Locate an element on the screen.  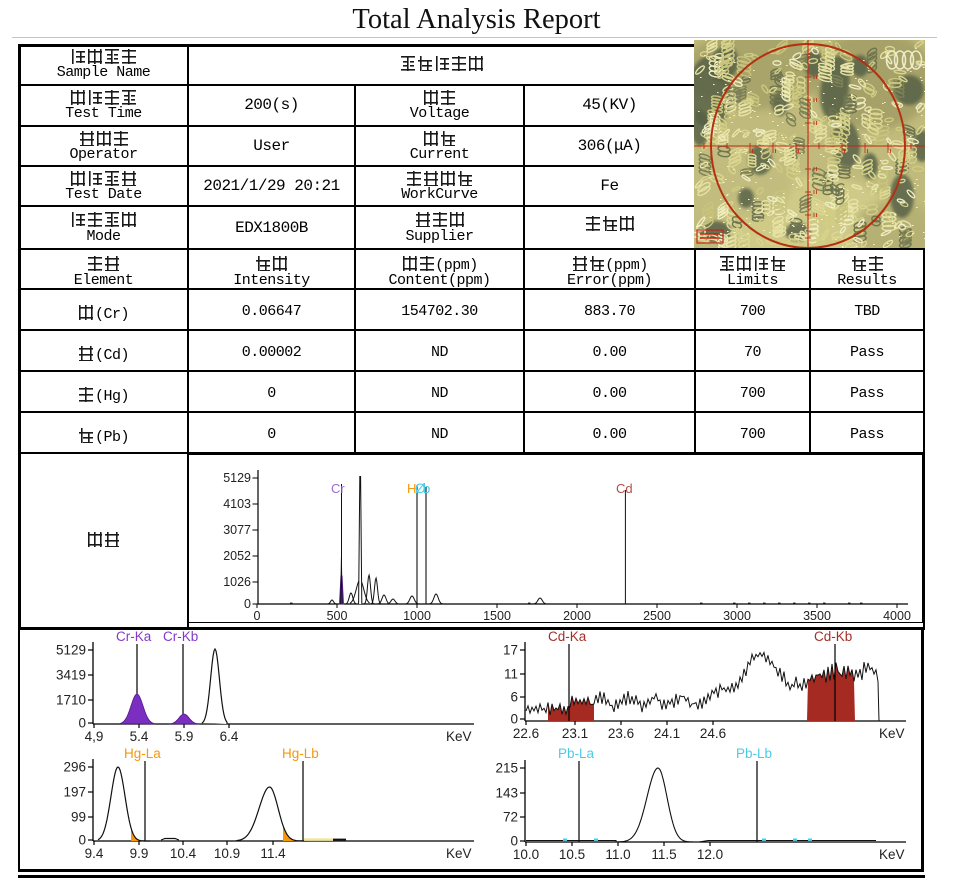
svg-text: H is located at coordinates (411, 488).